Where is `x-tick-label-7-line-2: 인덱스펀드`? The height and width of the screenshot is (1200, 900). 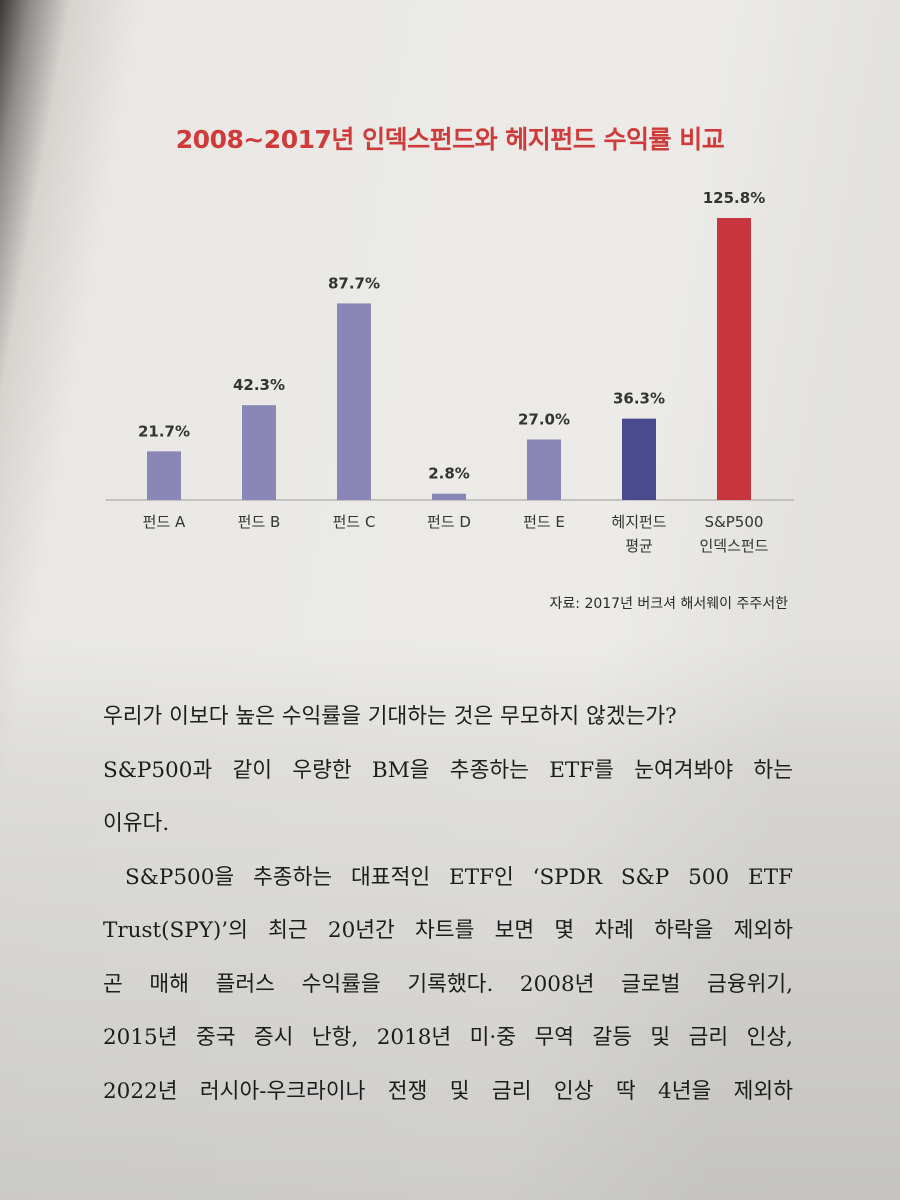 x-tick-label-7-line-2: 인덱스펀드 is located at coordinates (733, 546).